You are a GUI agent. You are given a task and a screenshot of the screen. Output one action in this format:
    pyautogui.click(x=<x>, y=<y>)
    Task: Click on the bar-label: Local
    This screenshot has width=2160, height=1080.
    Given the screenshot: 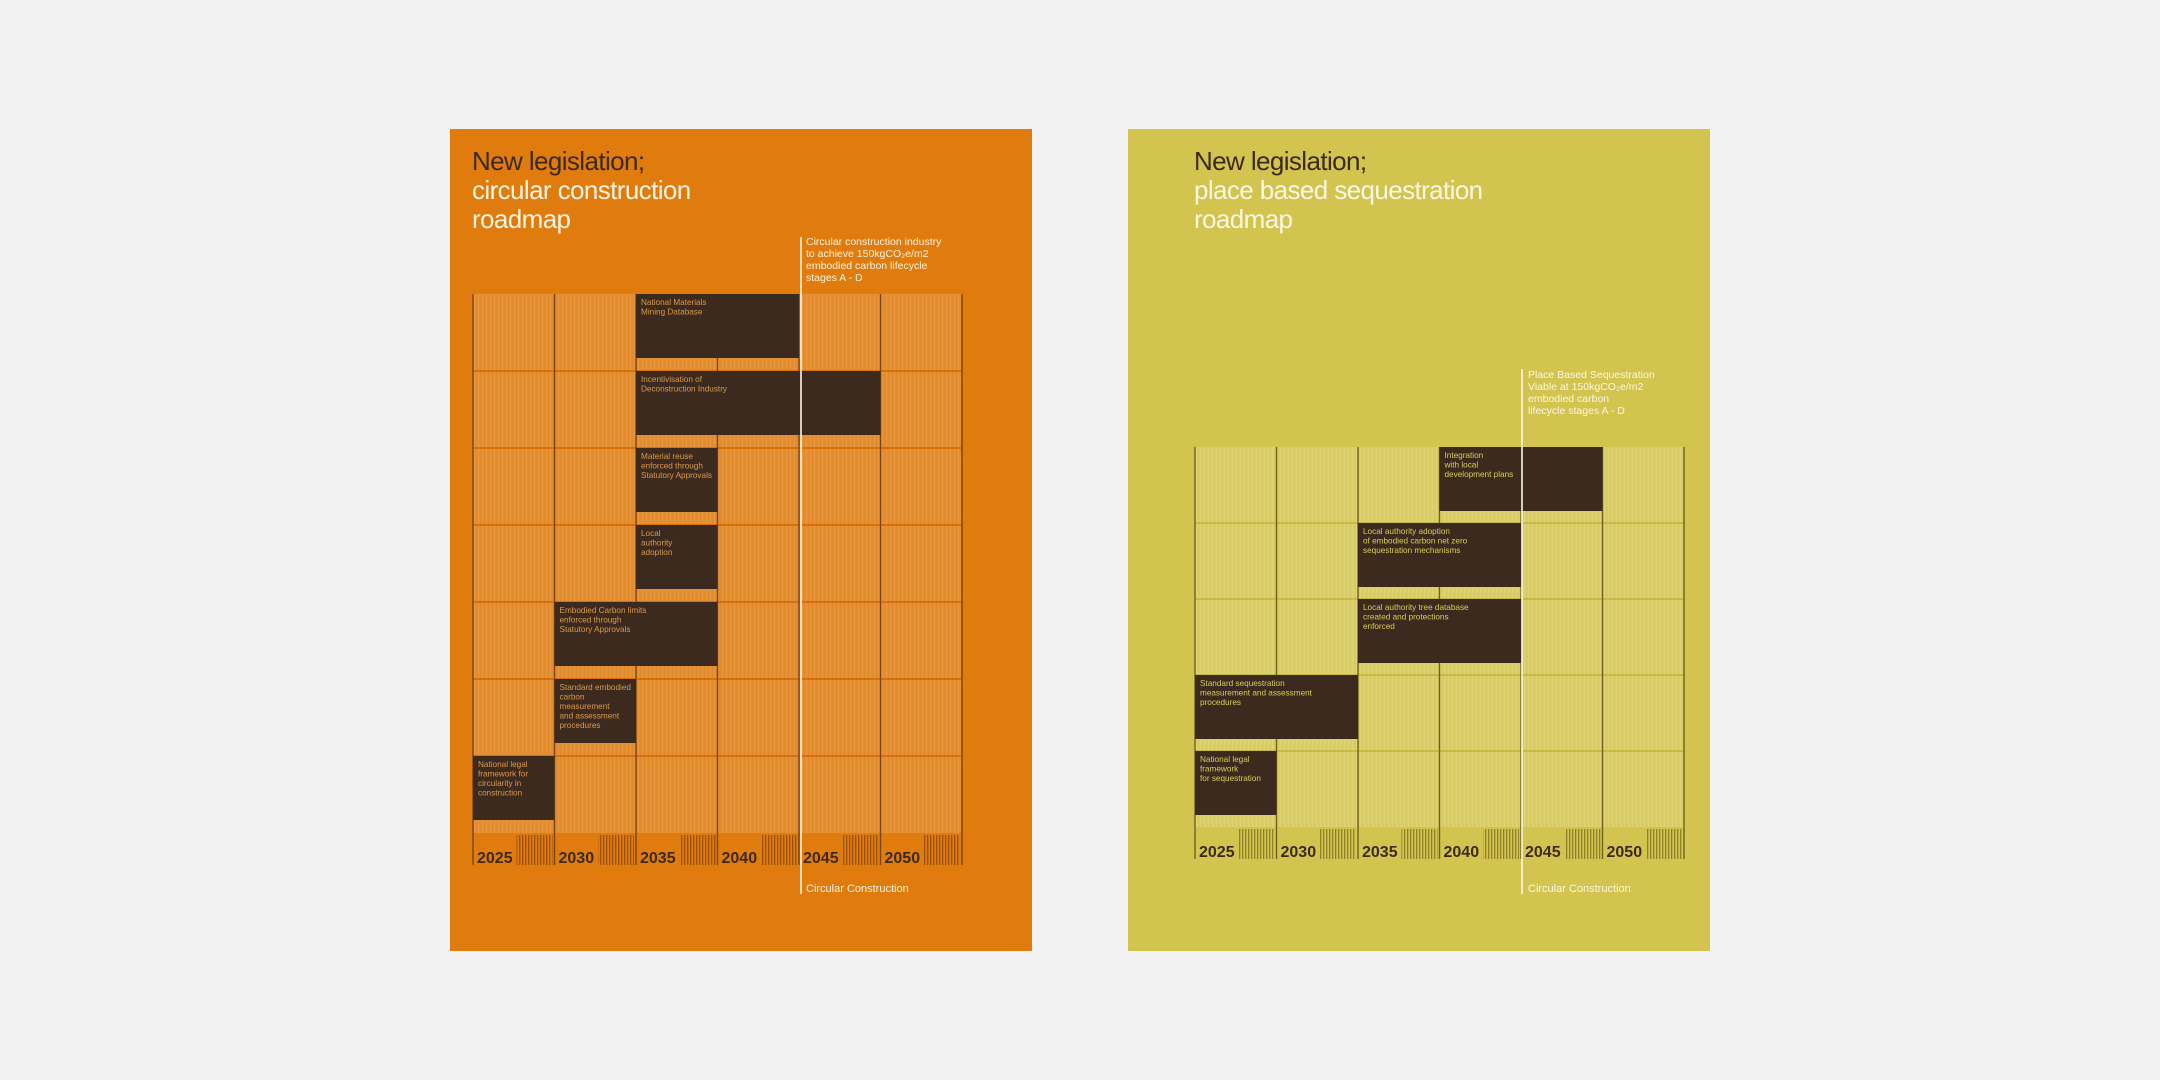 What is the action you would take?
    pyautogui.click(x=651, y=533)
    